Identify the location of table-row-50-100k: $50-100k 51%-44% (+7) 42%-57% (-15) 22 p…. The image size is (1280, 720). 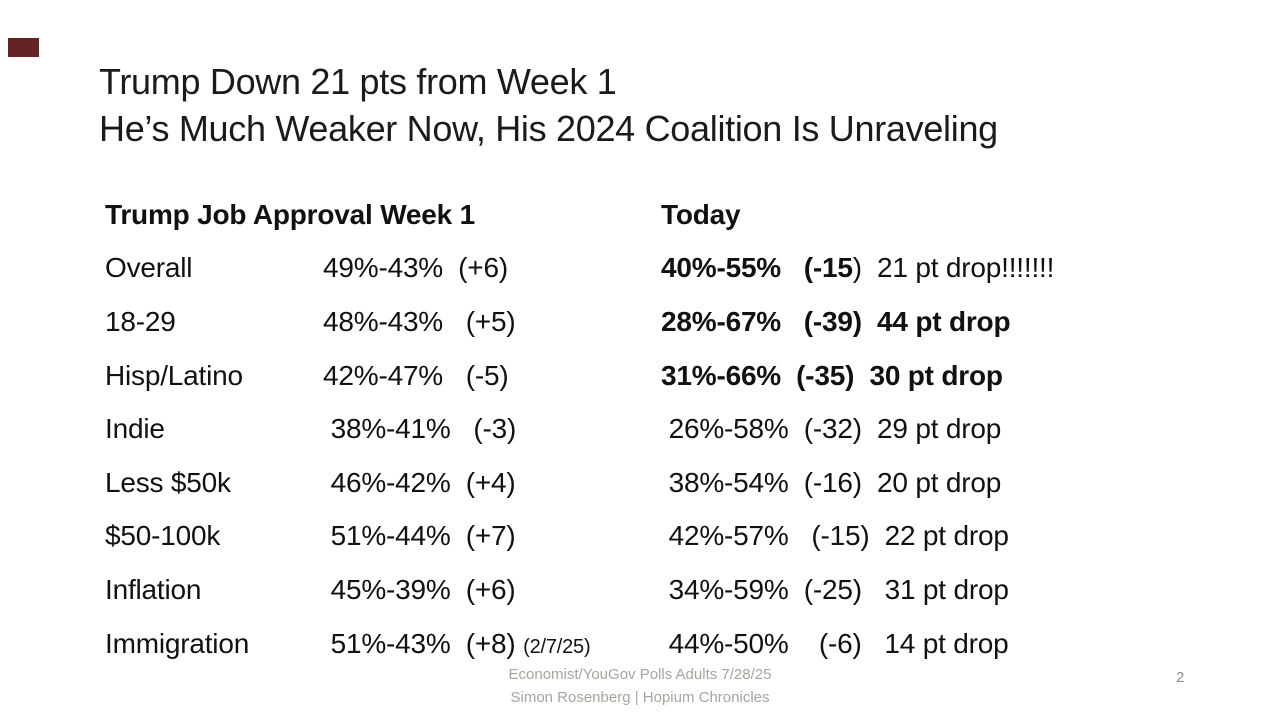
(645, 537).